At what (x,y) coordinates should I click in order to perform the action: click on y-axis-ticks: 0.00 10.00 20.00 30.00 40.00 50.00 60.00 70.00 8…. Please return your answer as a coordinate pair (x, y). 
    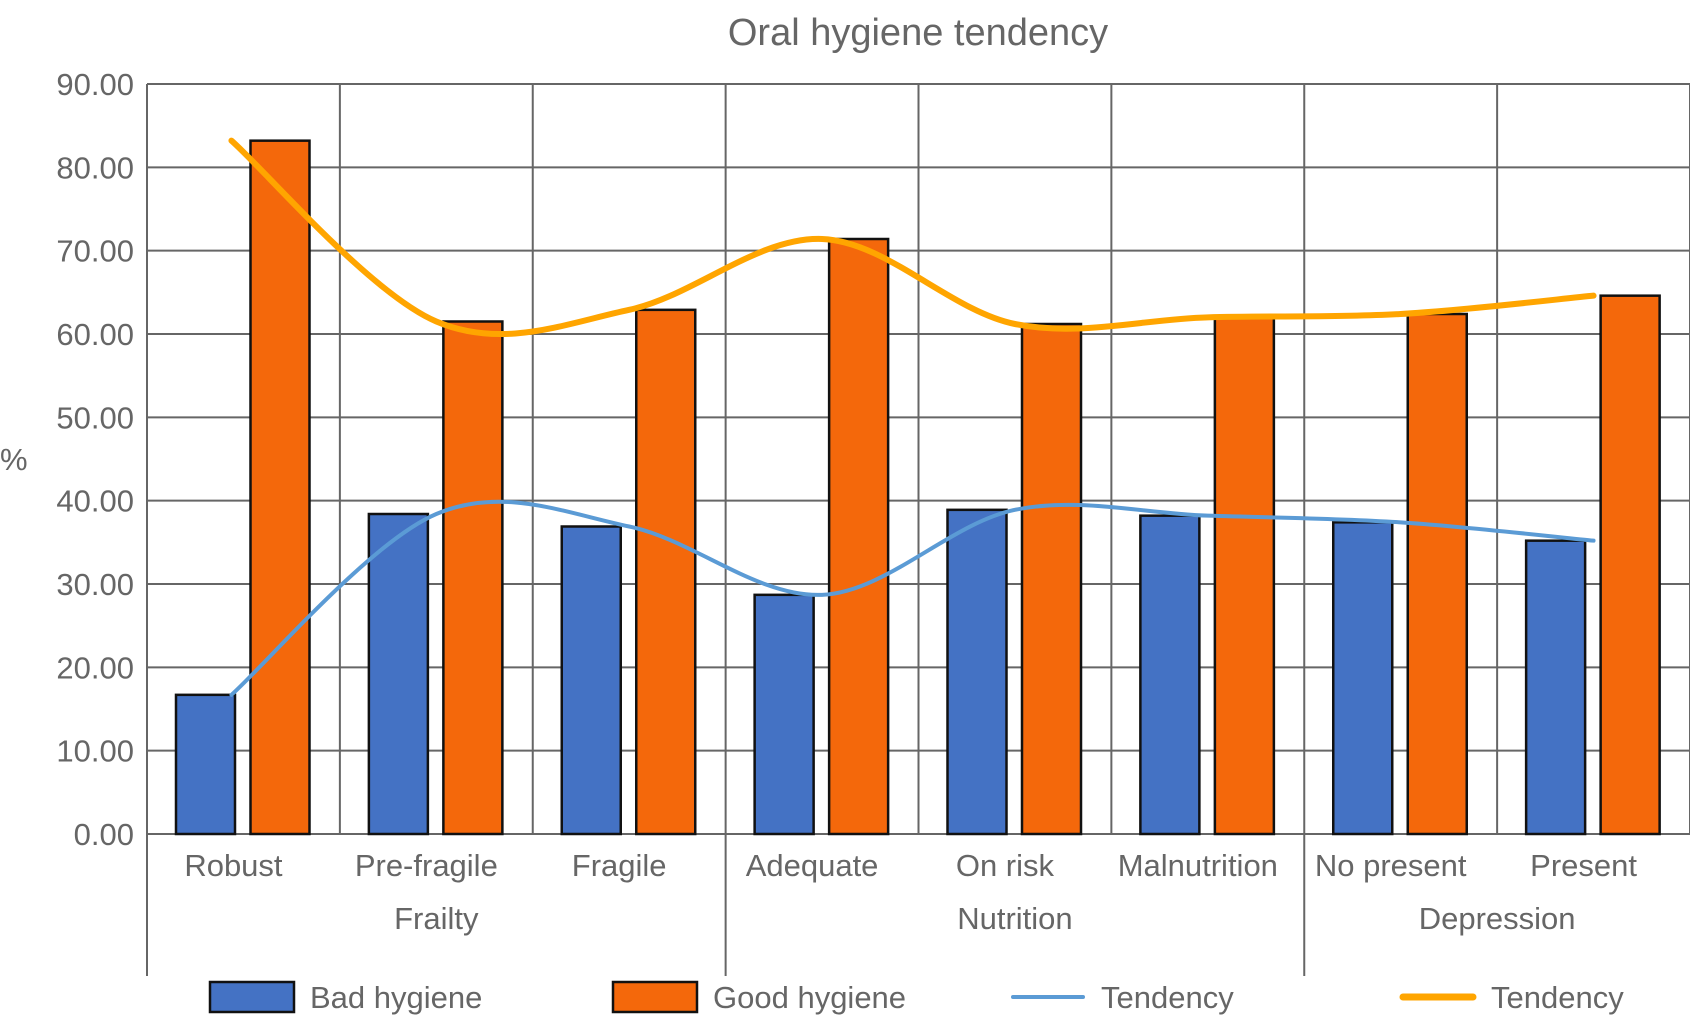
    Looking at the image, I should click on (95, 459).